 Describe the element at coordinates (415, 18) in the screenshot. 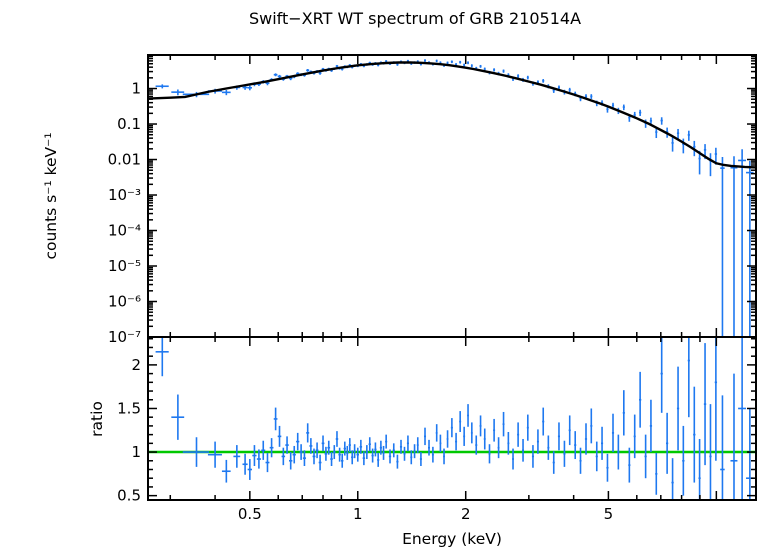

I see `plot-title: Swift−XRT WT spectrum of GRB 210514A` at that location.